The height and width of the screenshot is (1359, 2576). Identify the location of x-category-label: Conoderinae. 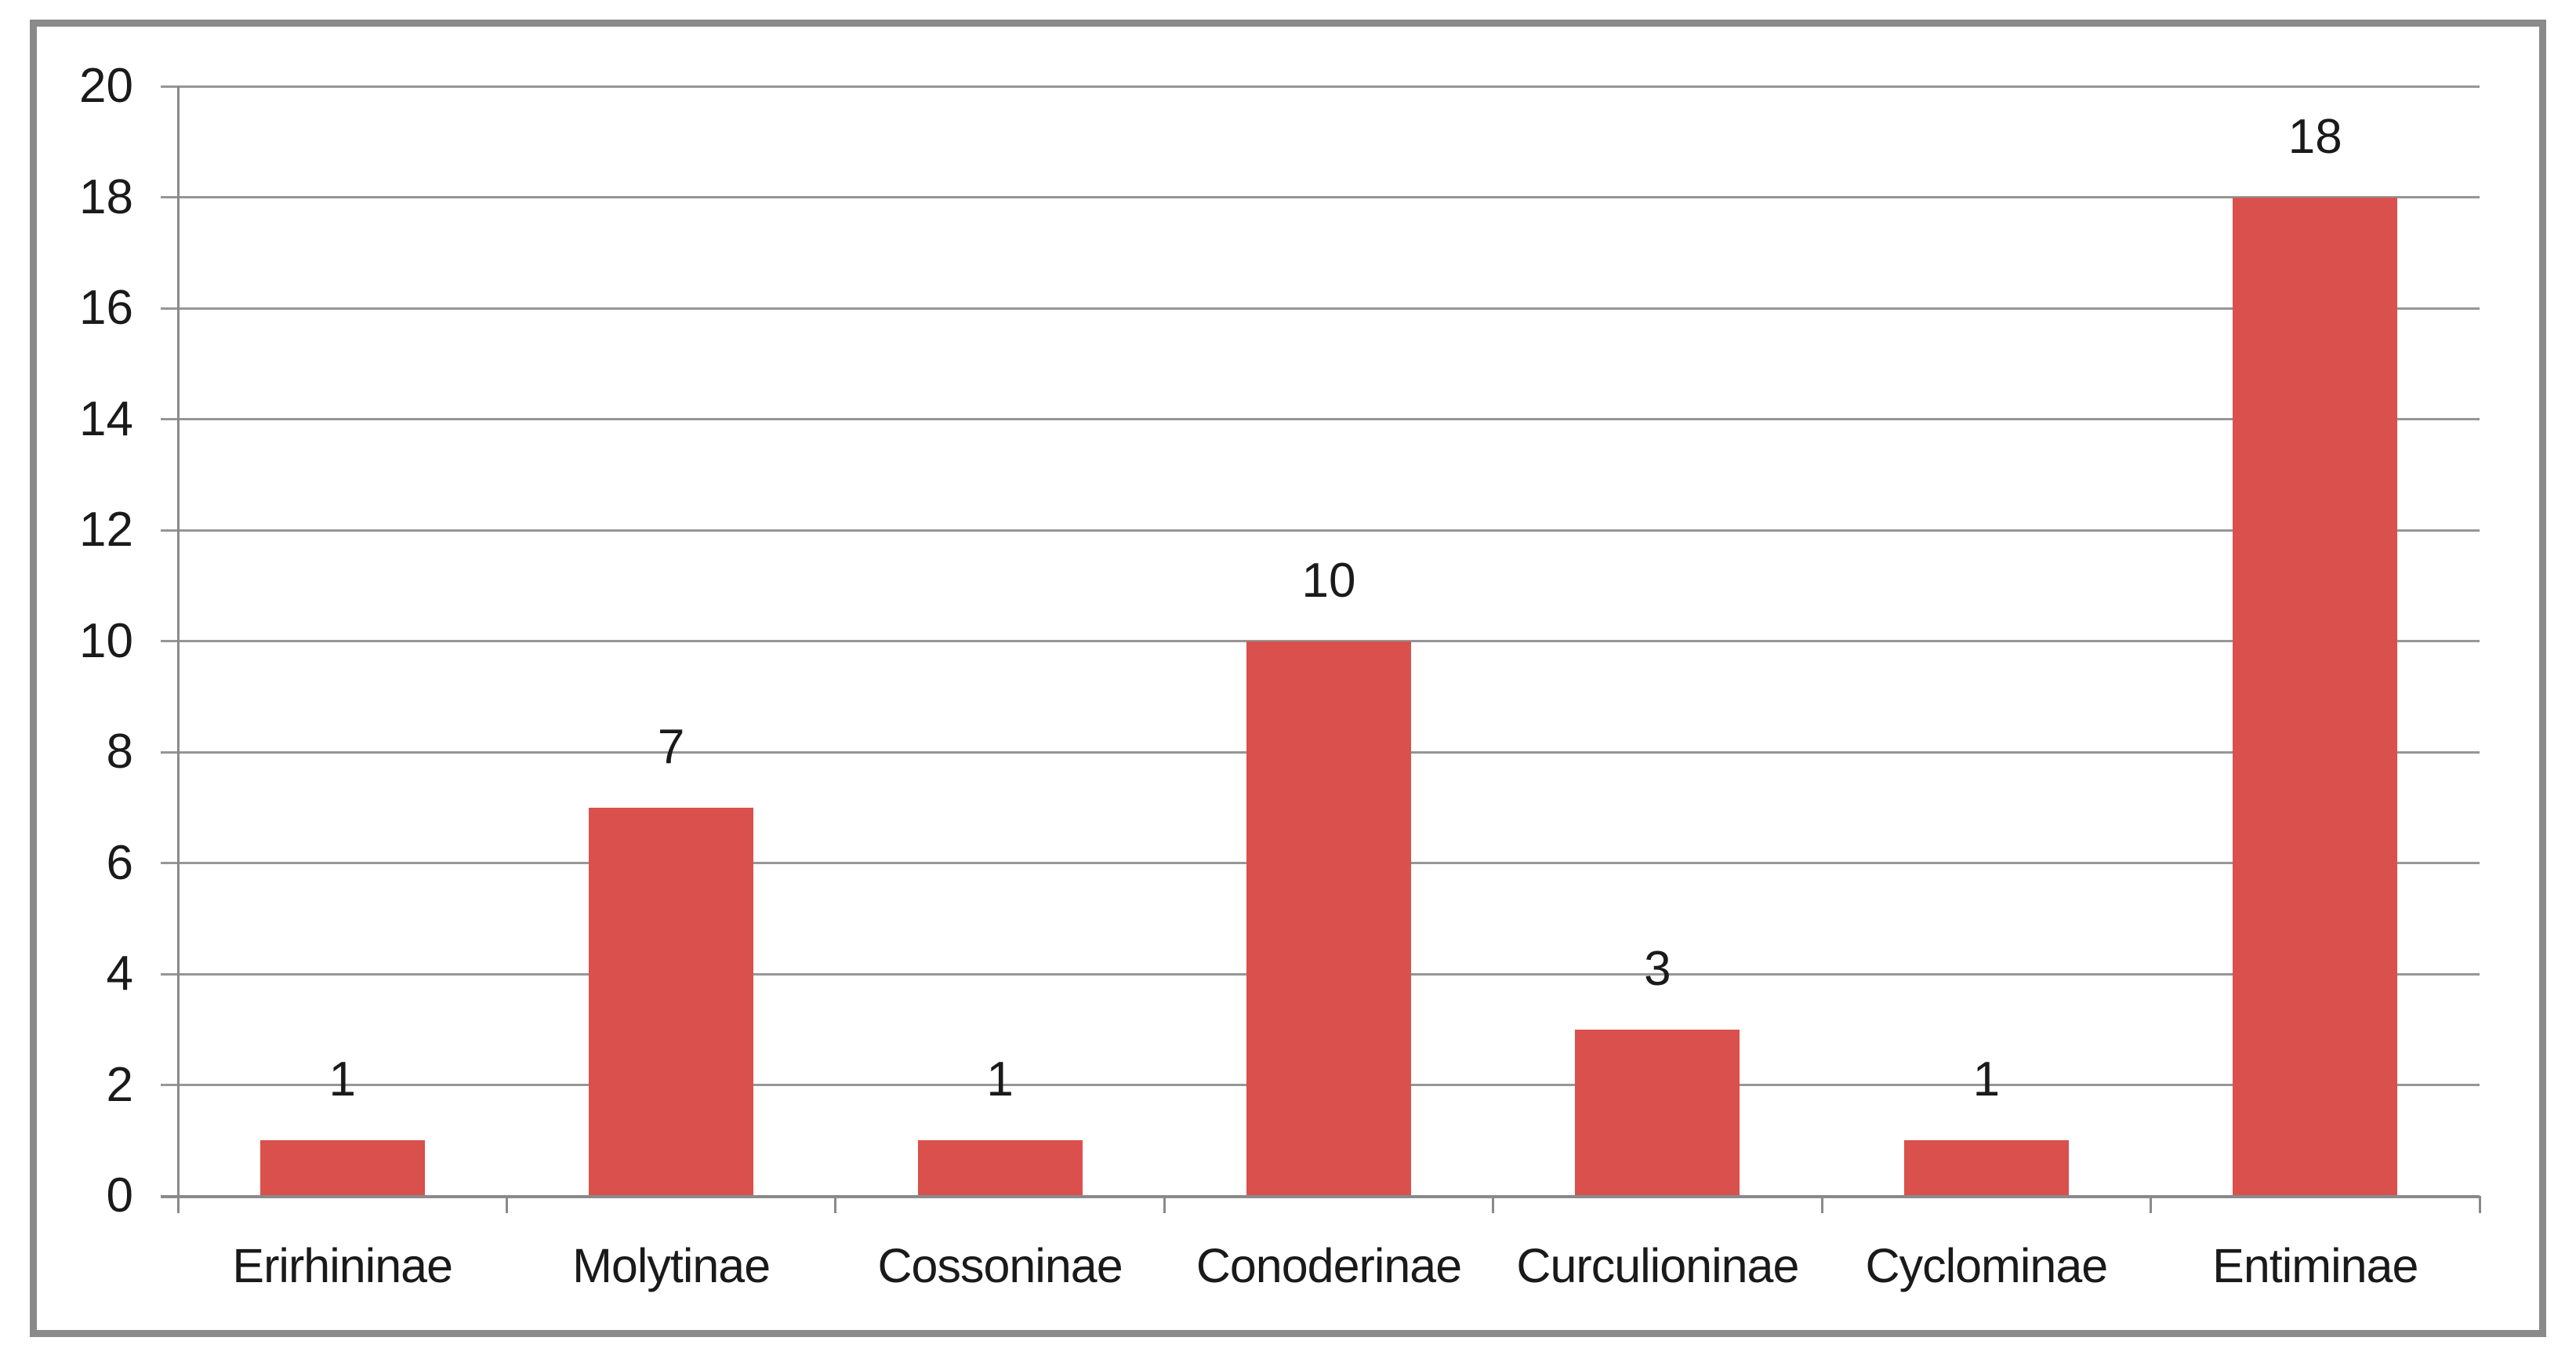
(1328, 1265).